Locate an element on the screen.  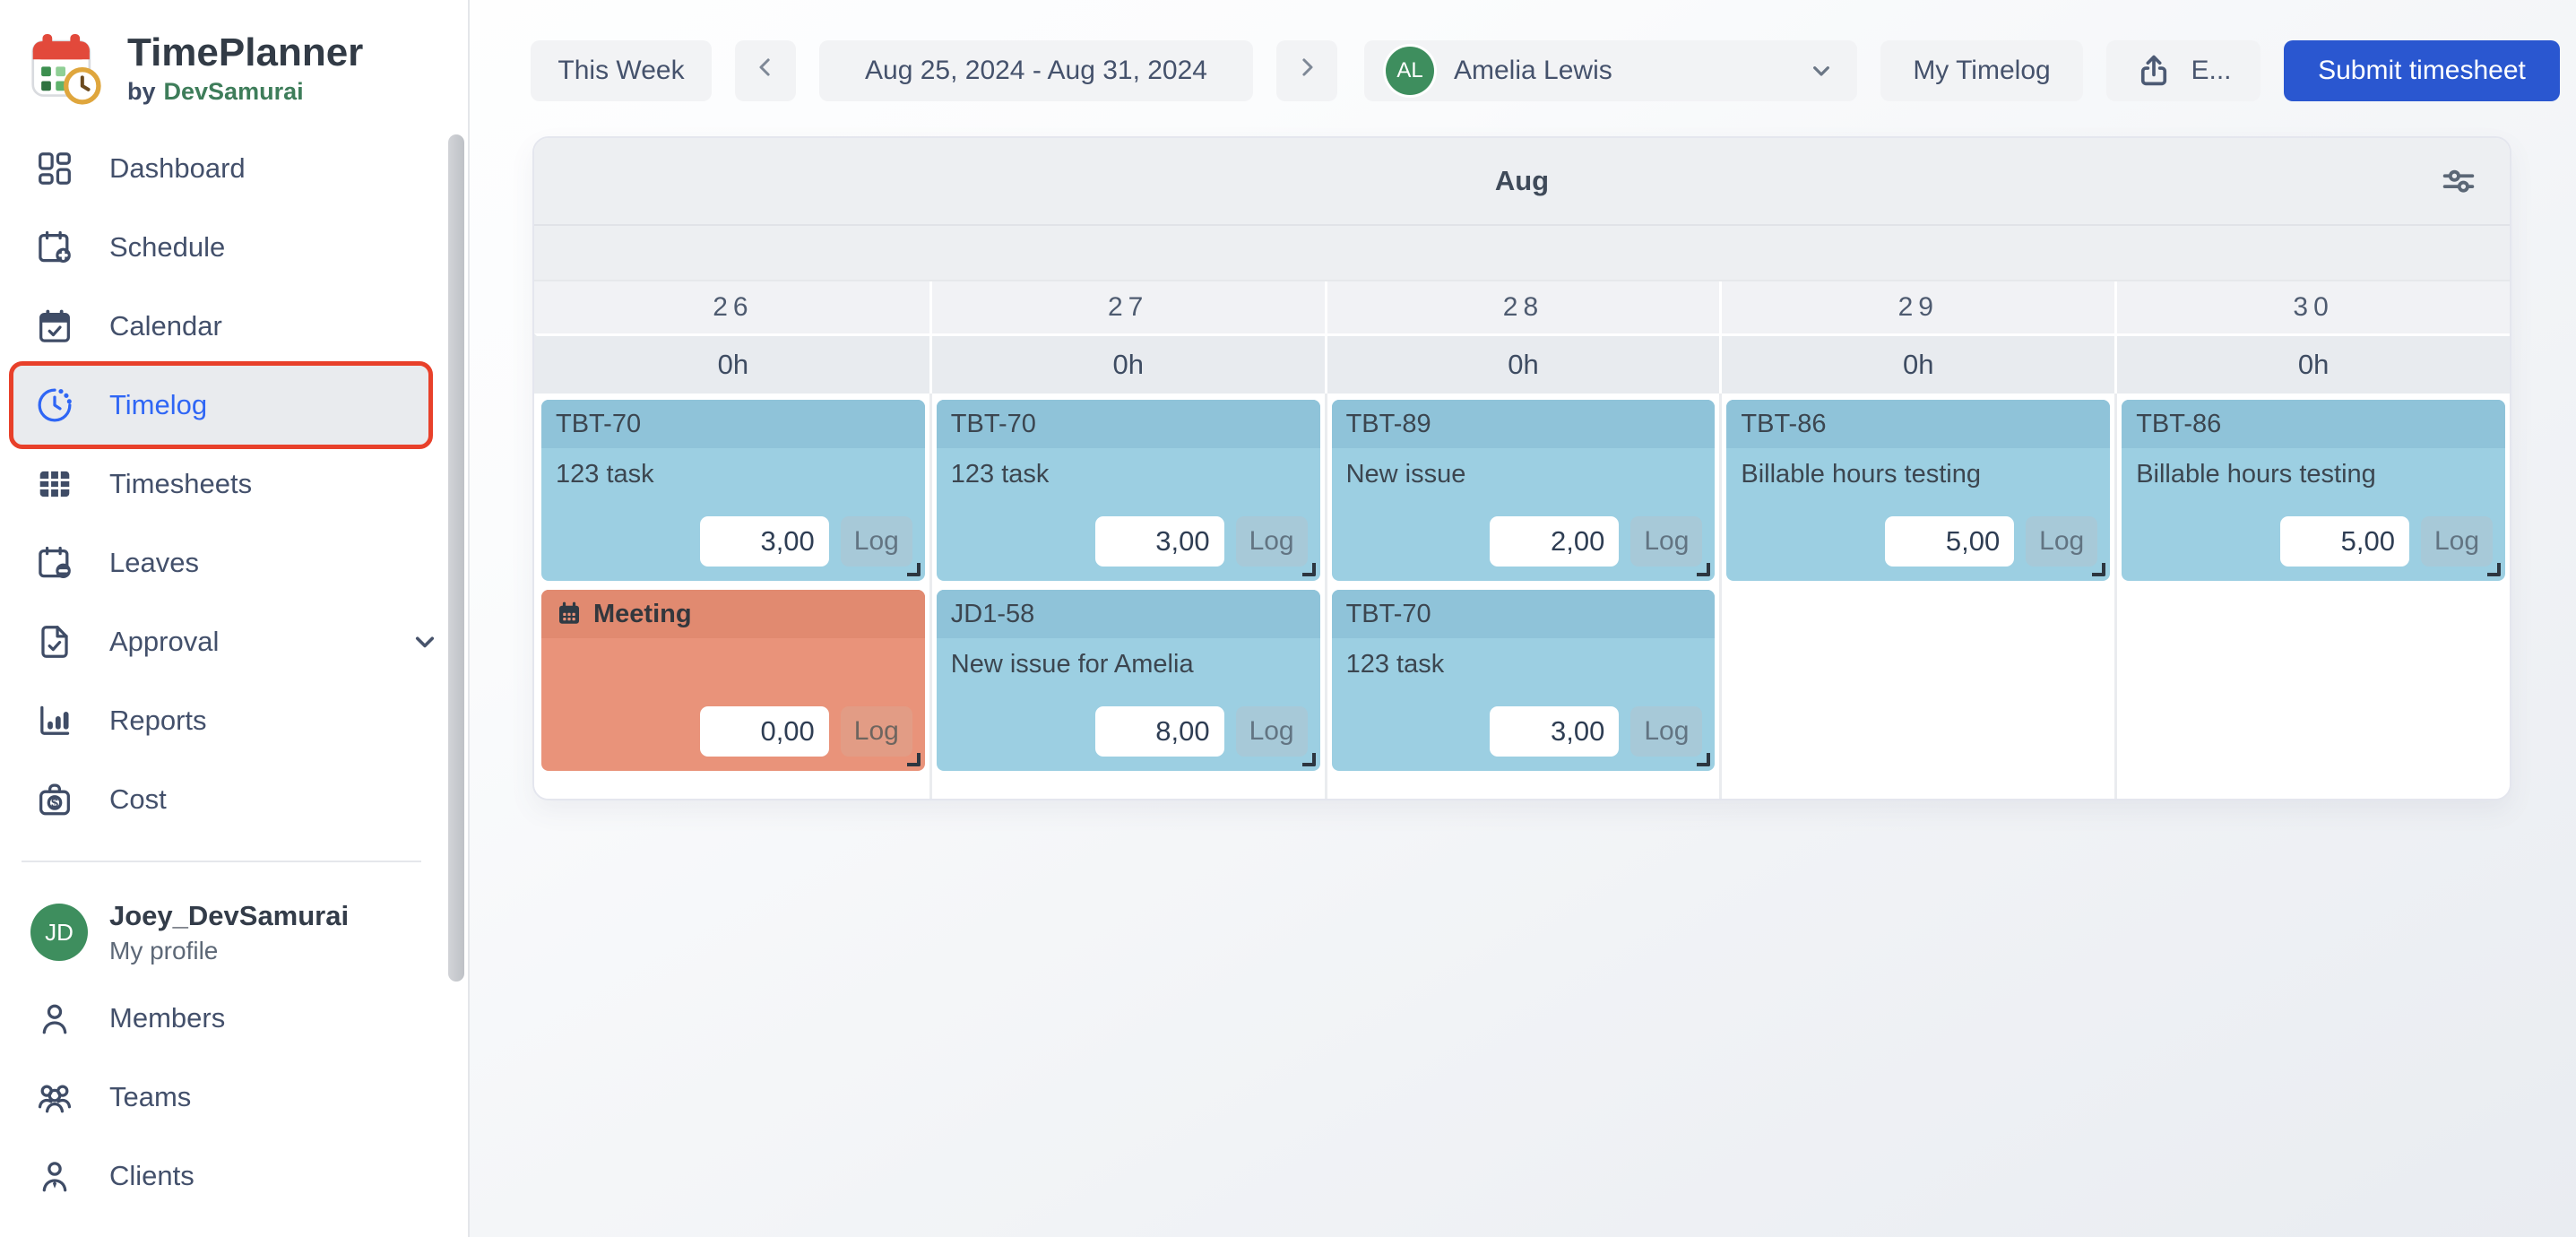
sidebar-item-schedule: Schedule is located at coordinates (234, 247).